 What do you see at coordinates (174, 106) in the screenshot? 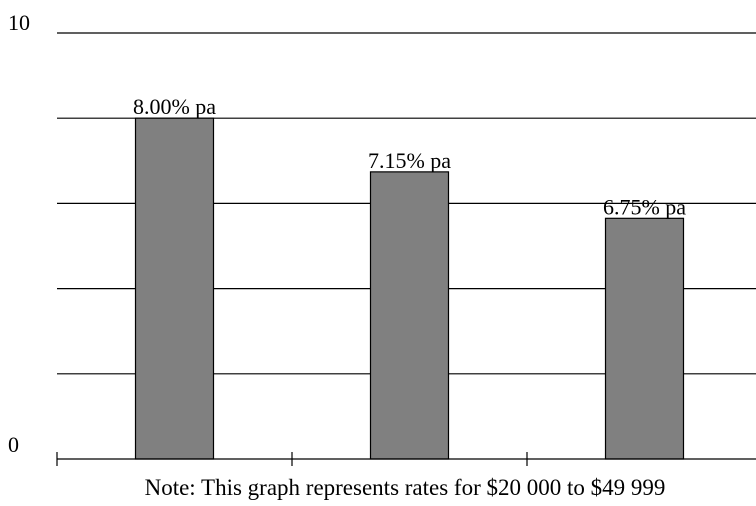
I see `data-label: 8.00% pa` at bounding box center [174, 106].